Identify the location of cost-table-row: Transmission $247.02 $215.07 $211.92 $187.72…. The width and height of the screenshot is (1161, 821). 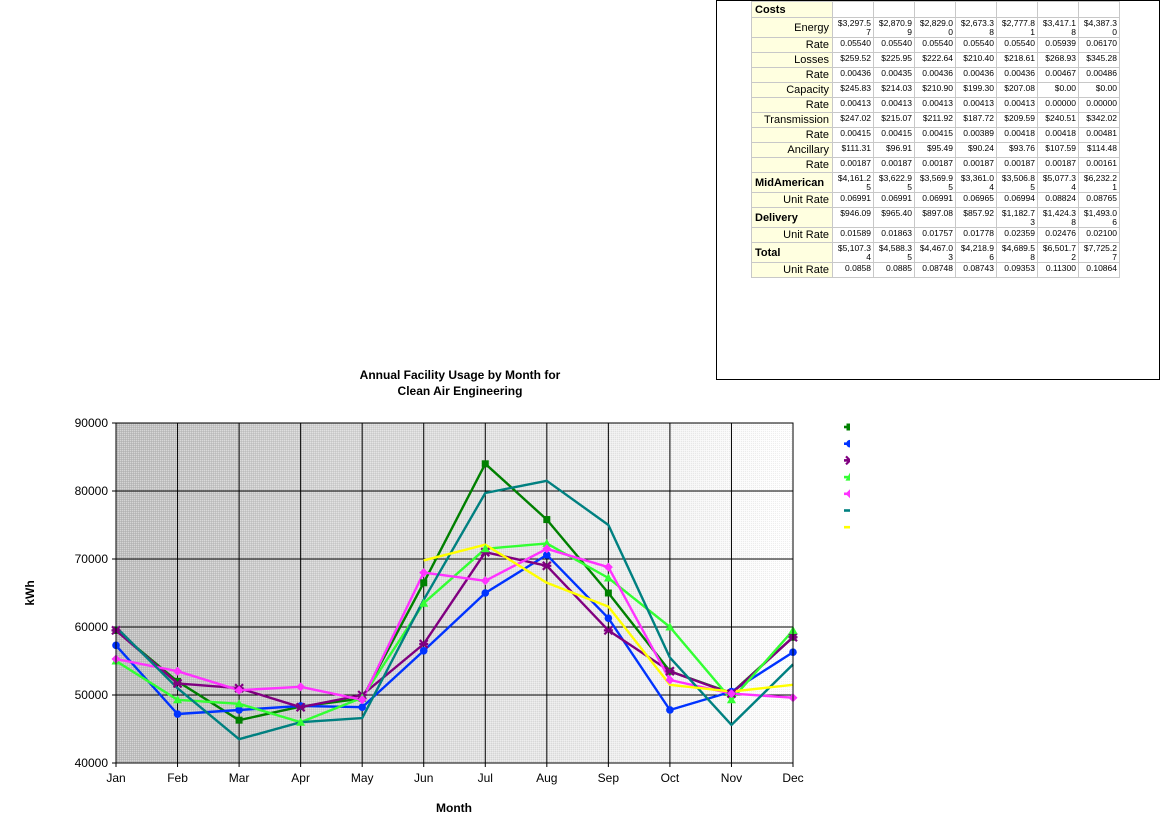
(935, 120).